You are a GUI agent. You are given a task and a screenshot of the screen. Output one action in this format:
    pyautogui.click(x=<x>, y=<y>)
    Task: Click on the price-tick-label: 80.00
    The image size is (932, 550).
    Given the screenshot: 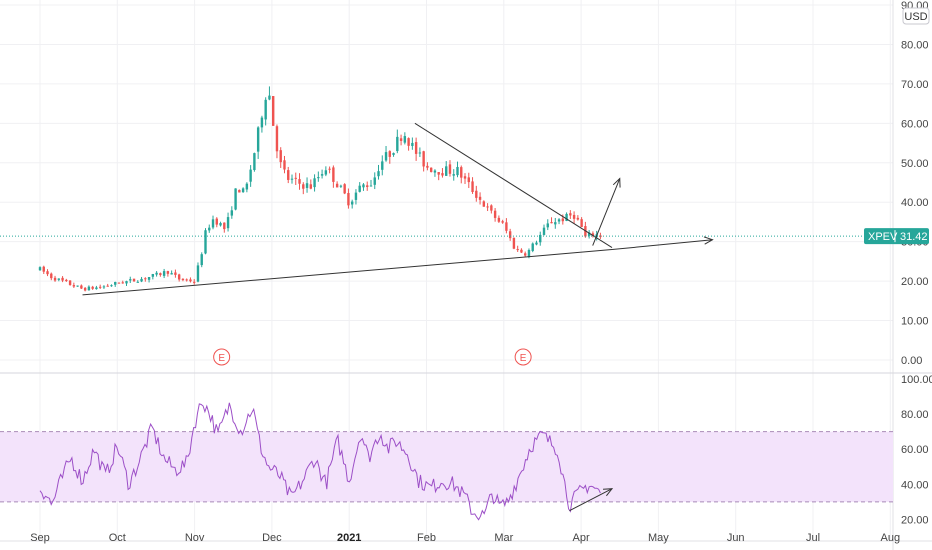 What is the action you would take?
    pyautogui.click(x=915, y=45)
    